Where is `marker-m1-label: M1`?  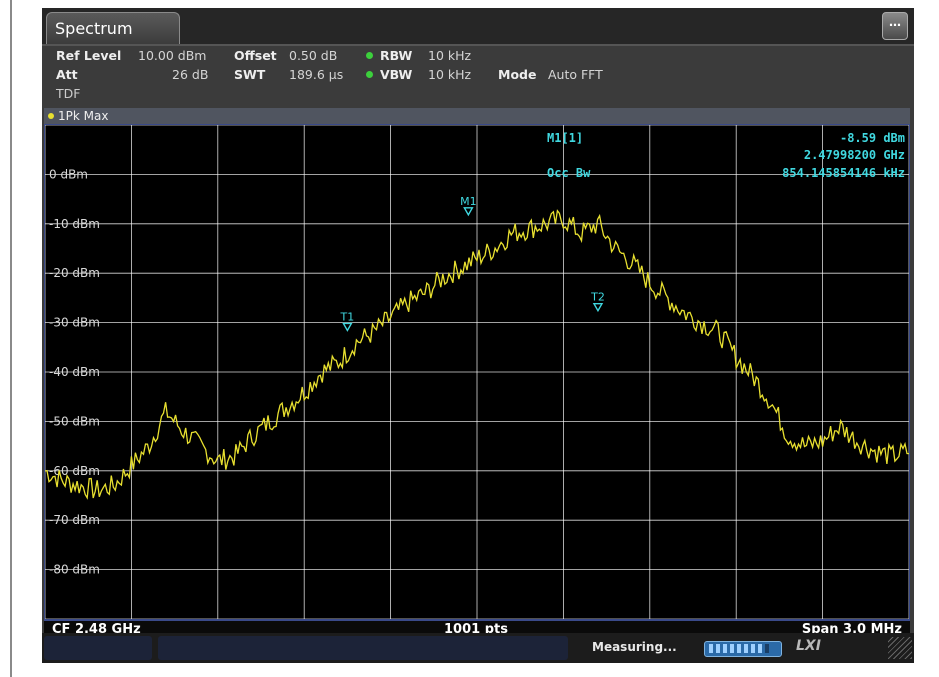 marker-m1-label: M1 is located at coordinates (468, 201).